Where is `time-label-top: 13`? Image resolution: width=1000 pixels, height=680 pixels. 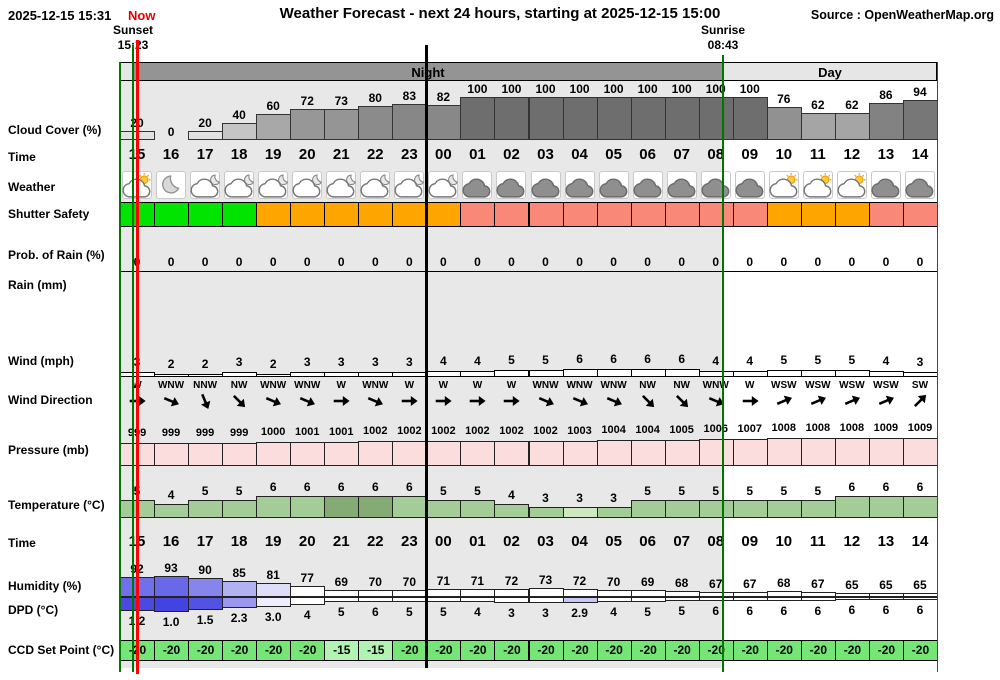 time-label-top: 13 is located at coordinates (886, 154).